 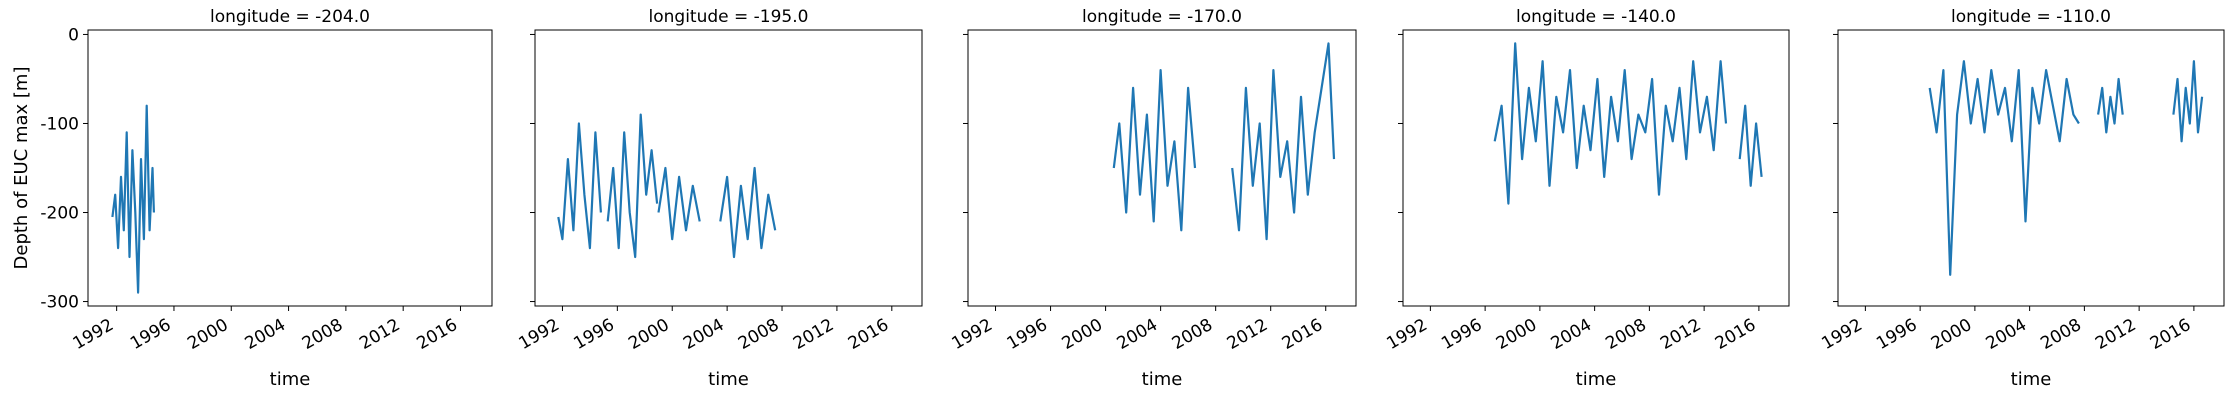 What do you see at coordinates (1162, 17) in the screenshot?
I see `panel-title: longitude = -170.0` at bounding box center [1162, 17].